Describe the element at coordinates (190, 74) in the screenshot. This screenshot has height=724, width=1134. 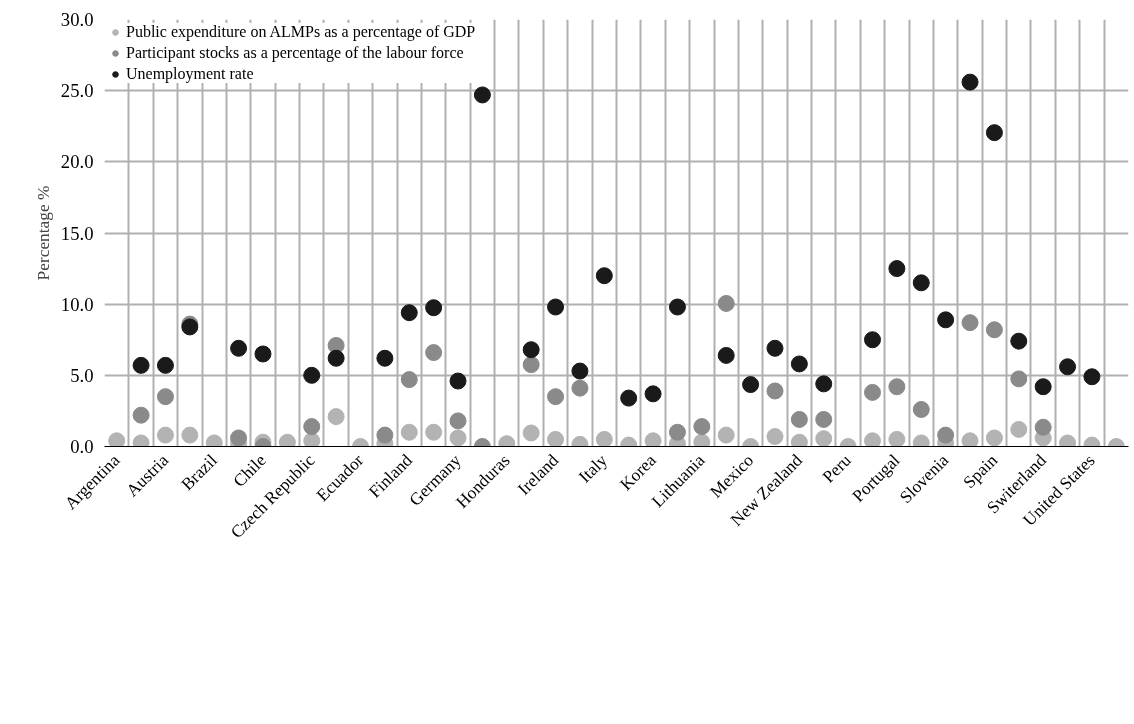
I see `legend-label: Unemployment rate` at that location.